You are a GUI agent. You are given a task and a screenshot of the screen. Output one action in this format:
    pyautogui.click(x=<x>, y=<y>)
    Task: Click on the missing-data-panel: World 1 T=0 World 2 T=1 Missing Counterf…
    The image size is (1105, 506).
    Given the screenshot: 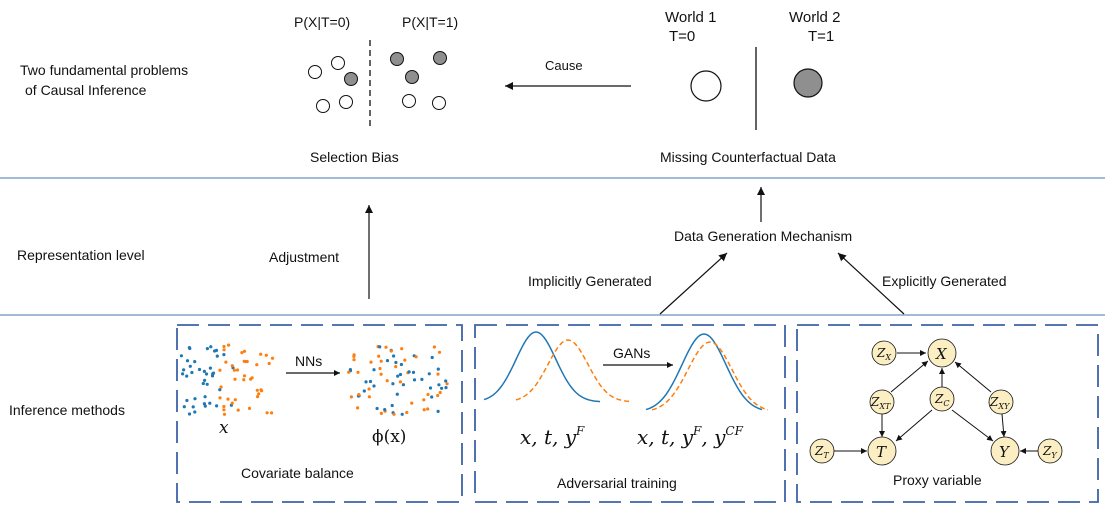 What is the action you would take?
    pyautogui.click(x=750, y=87)
    